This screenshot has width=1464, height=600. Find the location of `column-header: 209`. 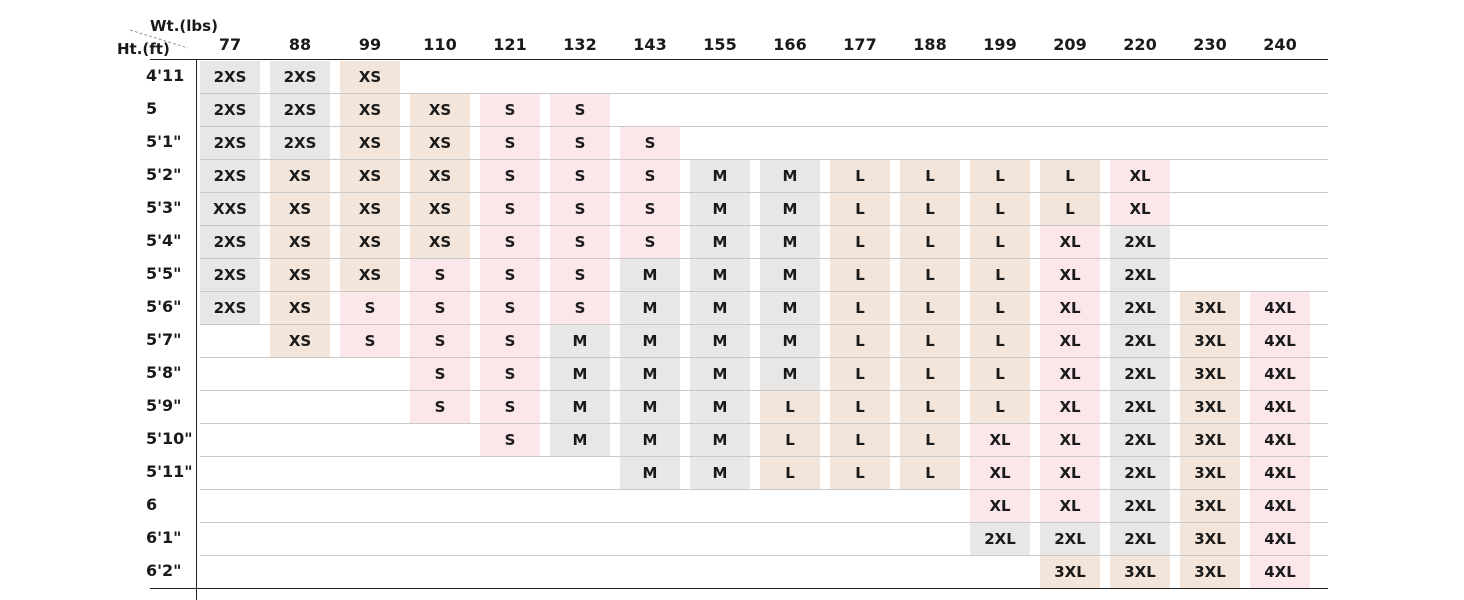

column-header: 209 is located at coordinates (1070, 44).